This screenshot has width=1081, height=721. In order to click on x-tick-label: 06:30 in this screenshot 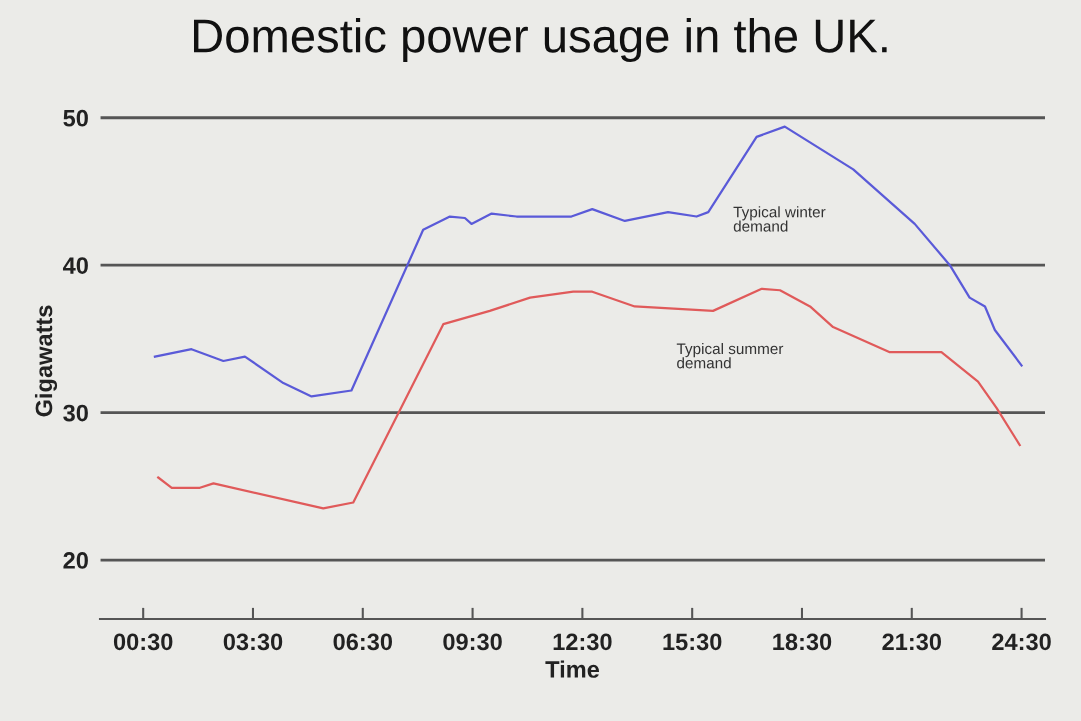, I will do `click(363, 642)`.